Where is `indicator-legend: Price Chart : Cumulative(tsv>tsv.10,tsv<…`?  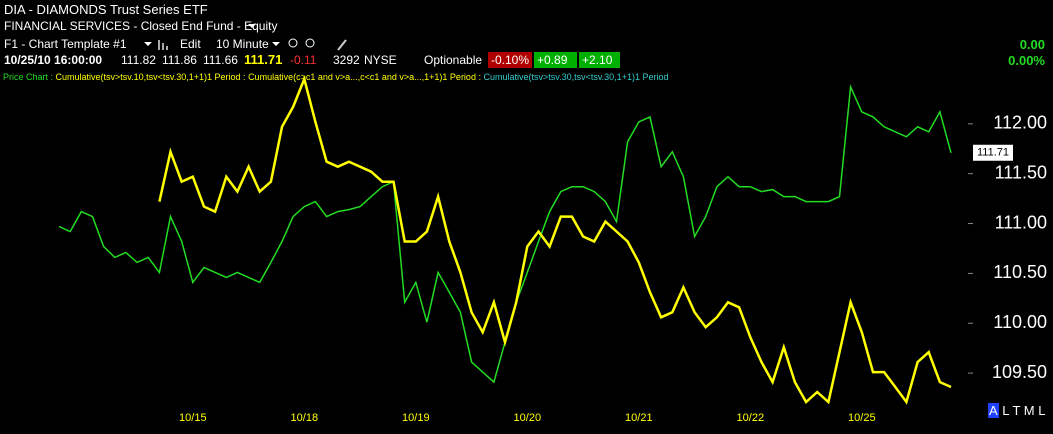
indicator-legend: Price Chart : Cumulative(tsv>tsv.10,tsv<… is located at coordinates (335, 77).